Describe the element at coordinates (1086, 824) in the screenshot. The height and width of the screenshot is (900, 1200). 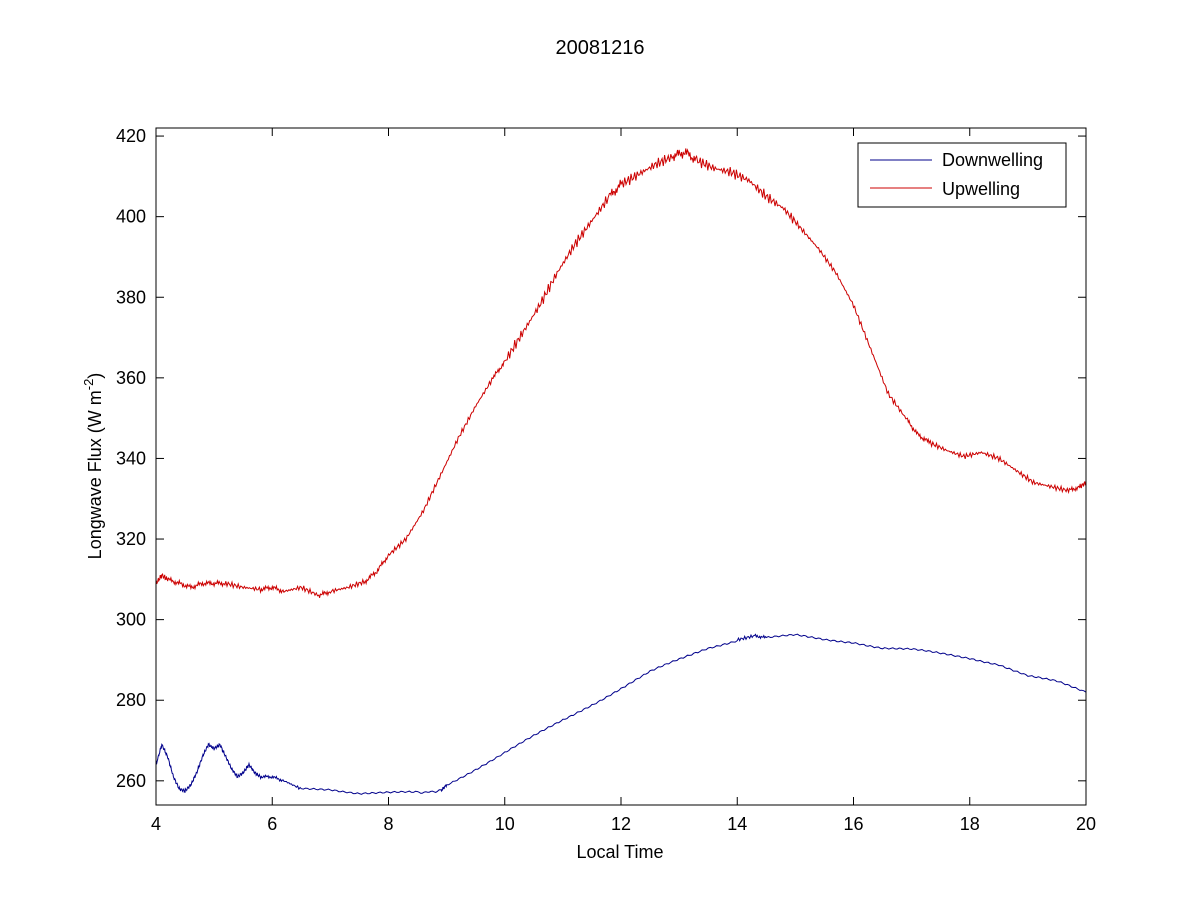
I see `x-tick-label: 20` at that location.